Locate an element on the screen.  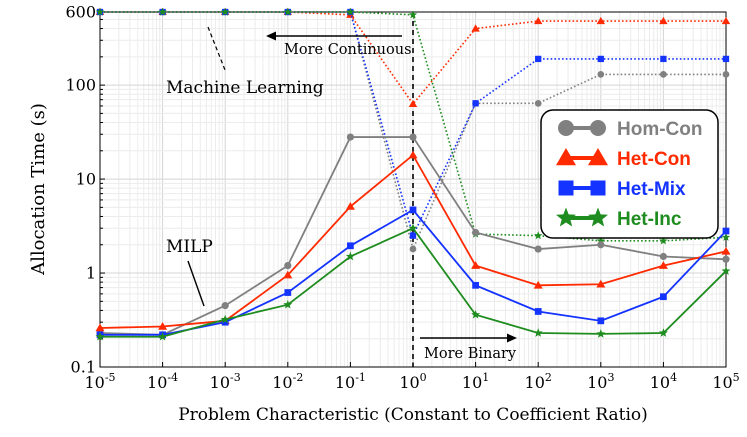
legend-label-het-mix: Het-Mix is located at coordinates (651, 189).